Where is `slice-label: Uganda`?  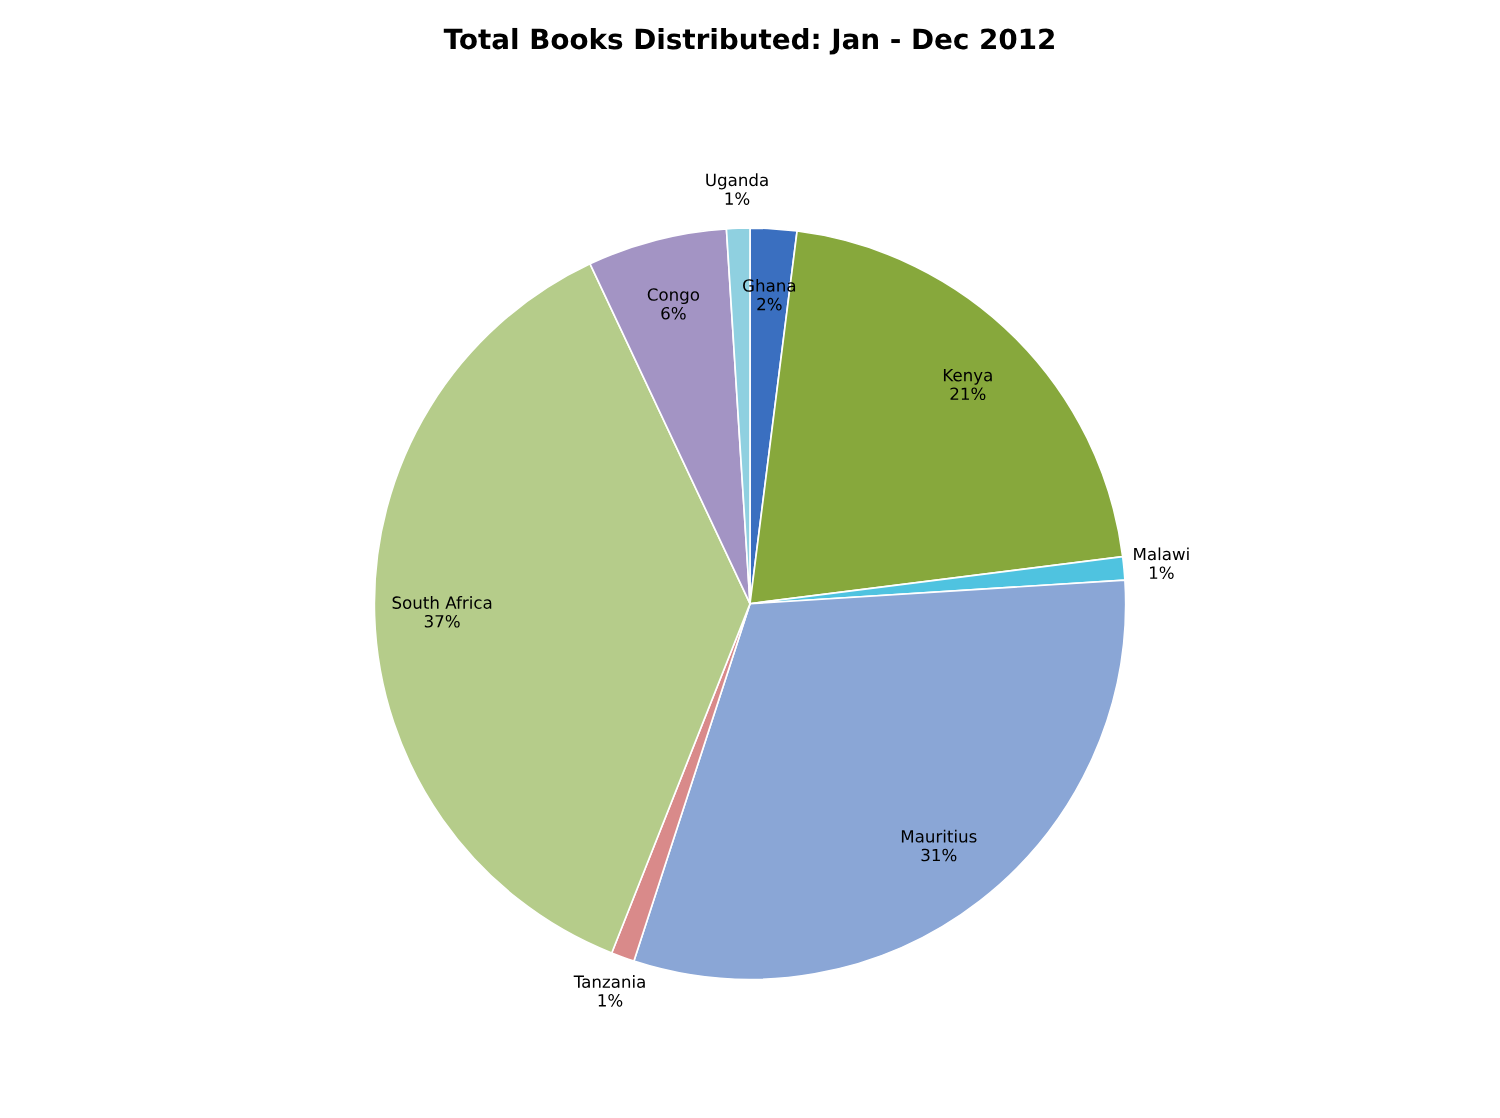 slice-label: Uganda is located at coordinates (737, 181).